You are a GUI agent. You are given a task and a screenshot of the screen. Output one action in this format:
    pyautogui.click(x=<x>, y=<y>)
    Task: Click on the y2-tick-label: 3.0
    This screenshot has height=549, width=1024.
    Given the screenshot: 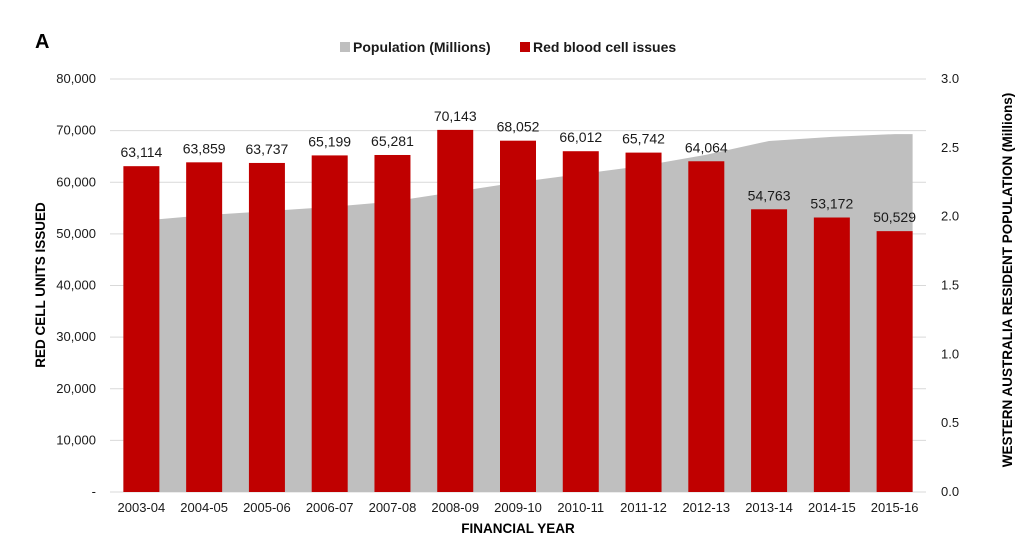 What is the action you would take?
    pyautogui.click(x=950, y=78)
    